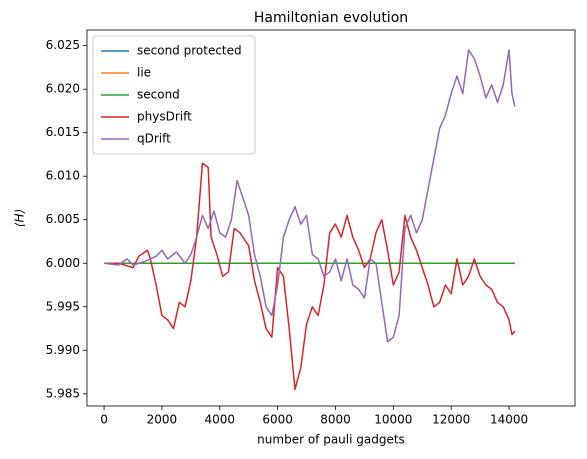 The height and width of the screenshot is (459, 587). I want to click on x-tick-label: 14000, so click(509, 420).